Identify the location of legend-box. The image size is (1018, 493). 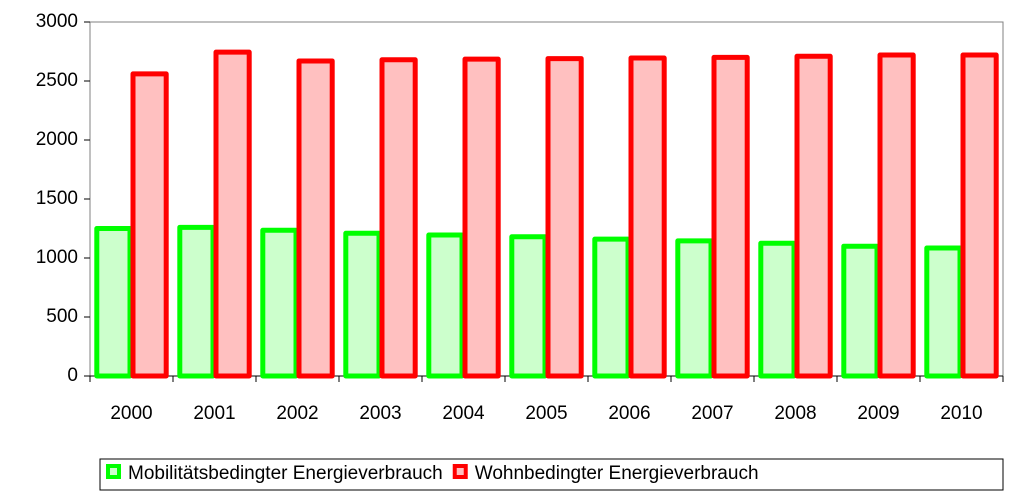
(551, 474).